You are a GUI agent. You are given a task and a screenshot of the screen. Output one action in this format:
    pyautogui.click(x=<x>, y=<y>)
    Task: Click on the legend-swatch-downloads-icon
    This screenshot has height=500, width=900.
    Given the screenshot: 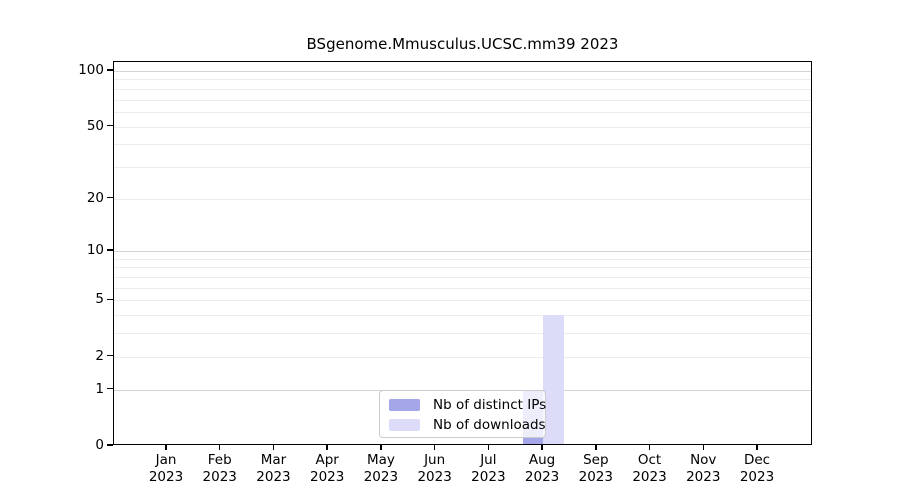 What is the action you would take?
    pyautogui.click(x=404, y=425)
    